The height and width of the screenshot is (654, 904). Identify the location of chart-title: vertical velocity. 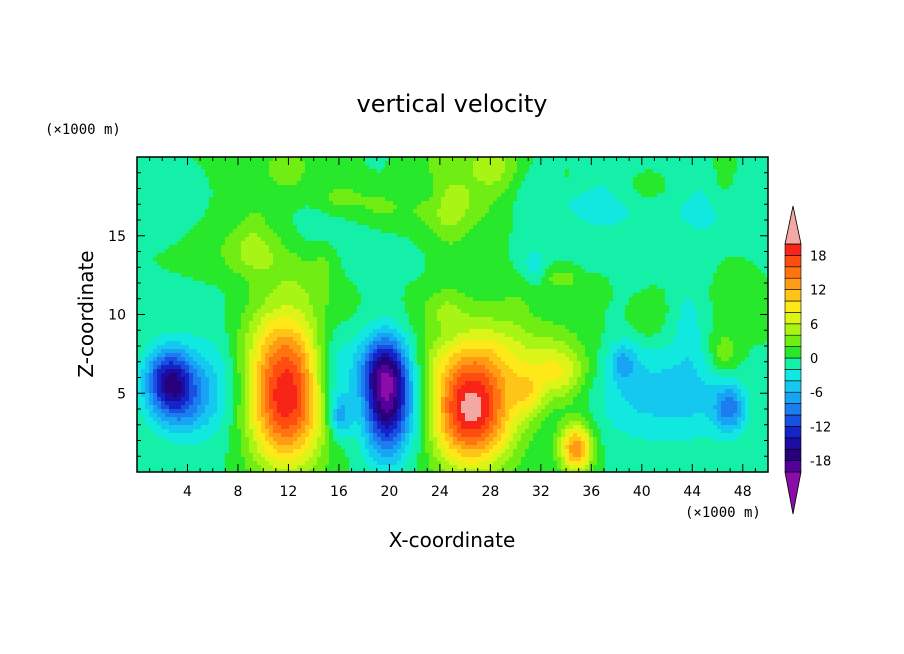
(452, 104).